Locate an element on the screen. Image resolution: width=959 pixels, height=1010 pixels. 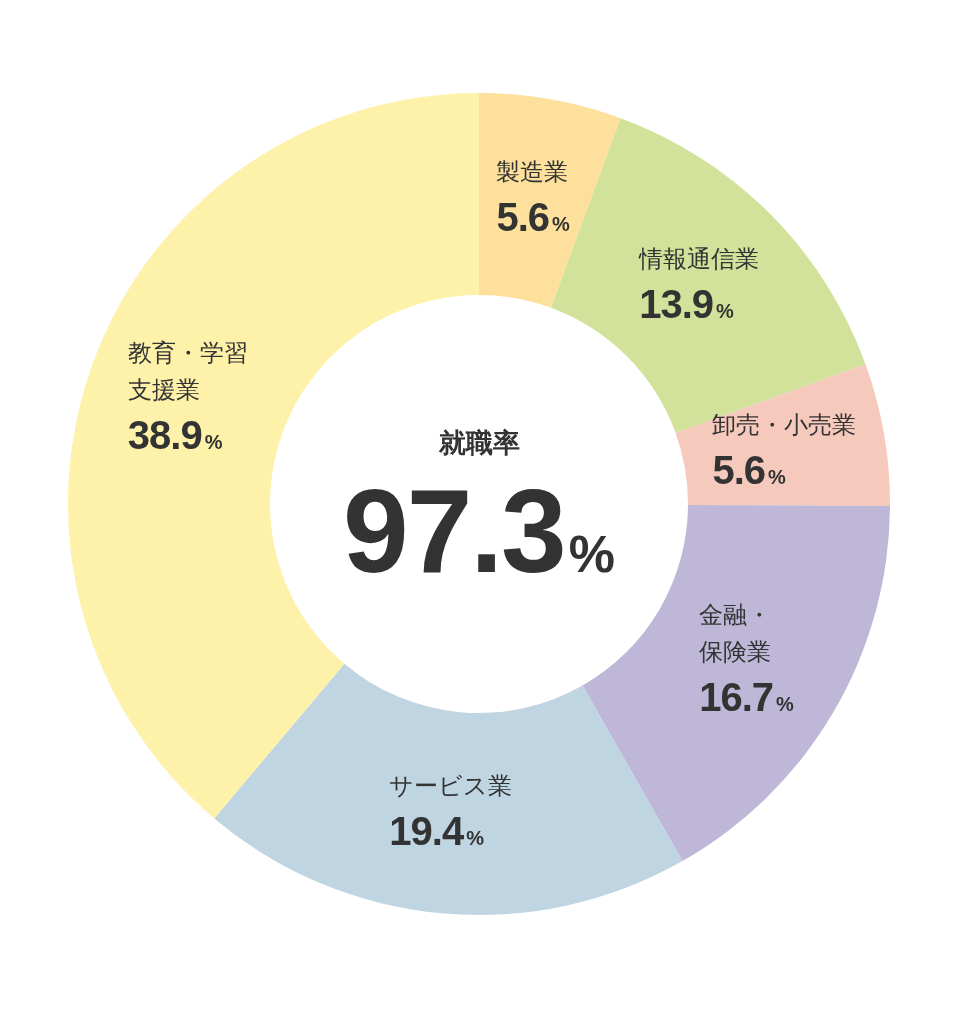
annotation: 就職率 is located at coordinates (479, 443).